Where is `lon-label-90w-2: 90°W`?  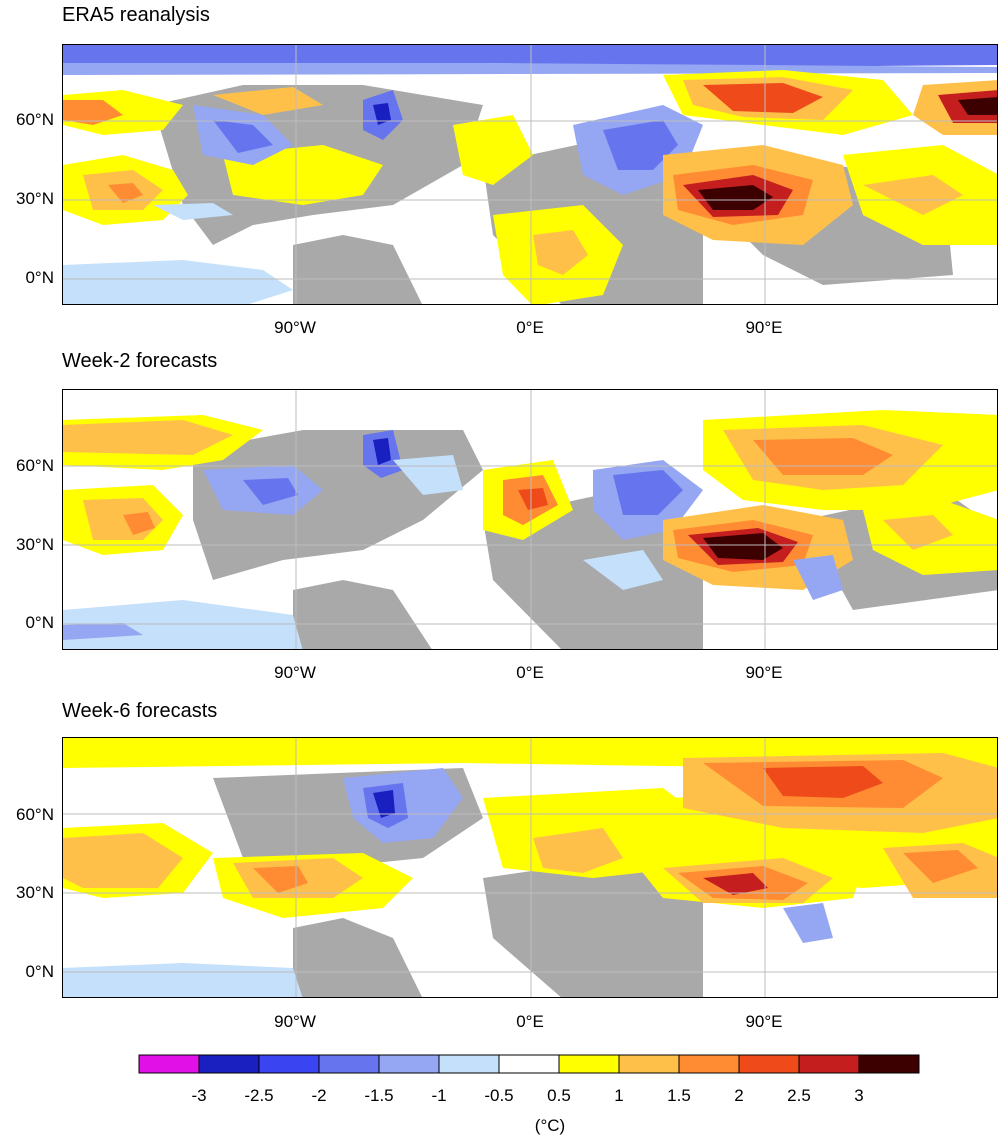 lon-label-90w-2: 90°W is located at coordinates (295, 672).